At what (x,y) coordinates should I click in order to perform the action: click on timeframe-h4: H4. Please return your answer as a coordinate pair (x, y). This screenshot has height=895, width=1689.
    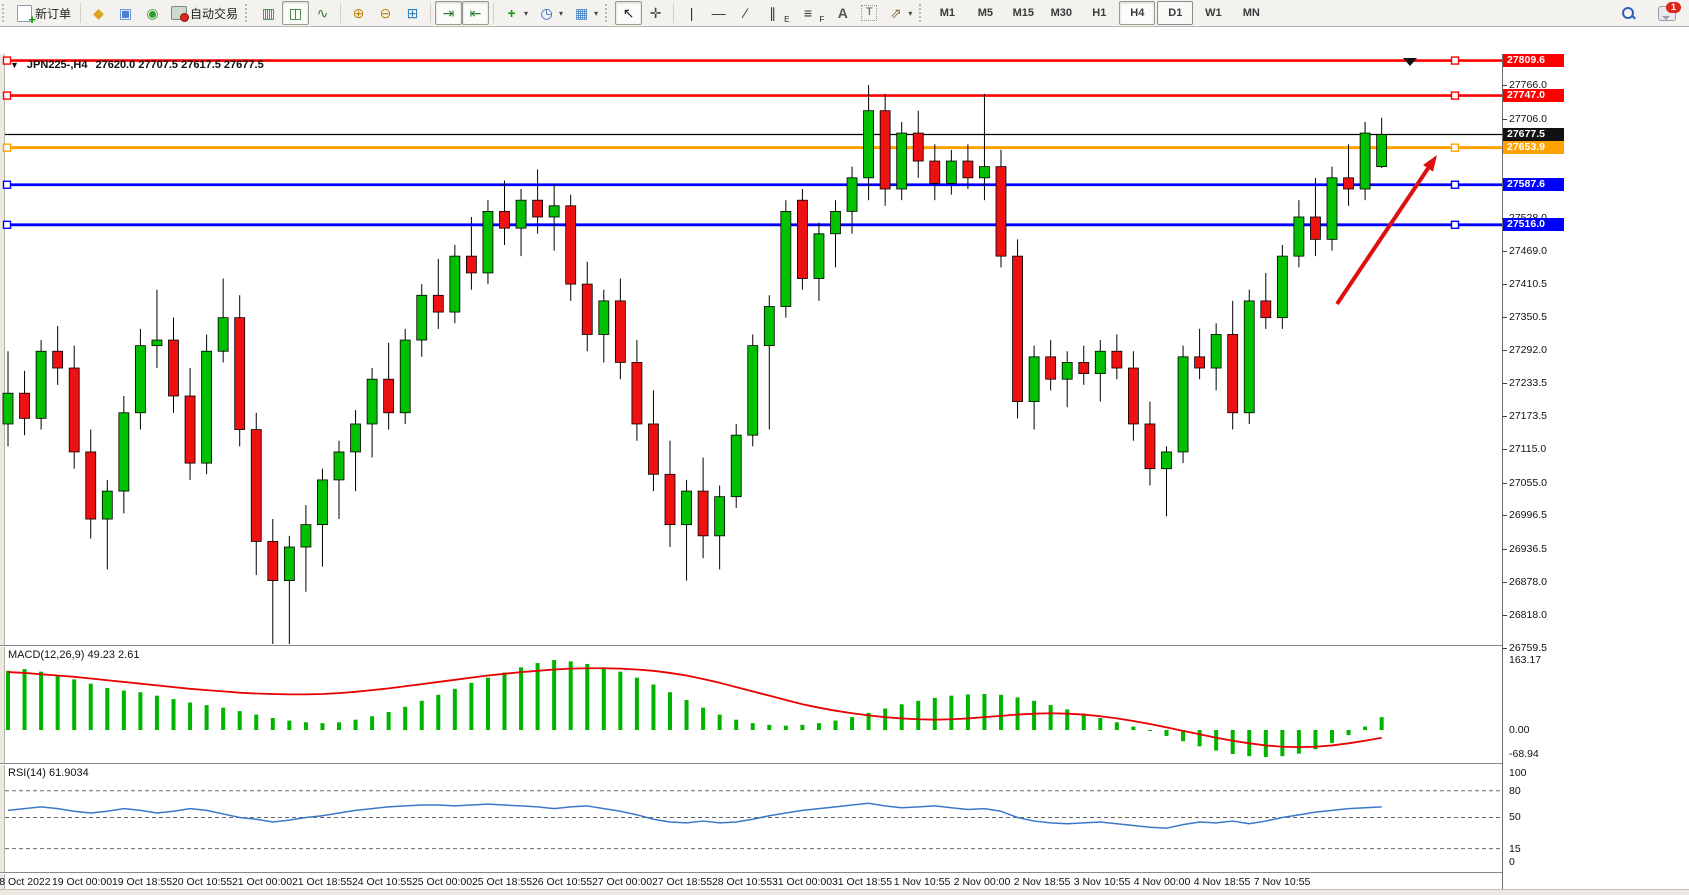
    Looking at the image, I should click on (1137, 13).